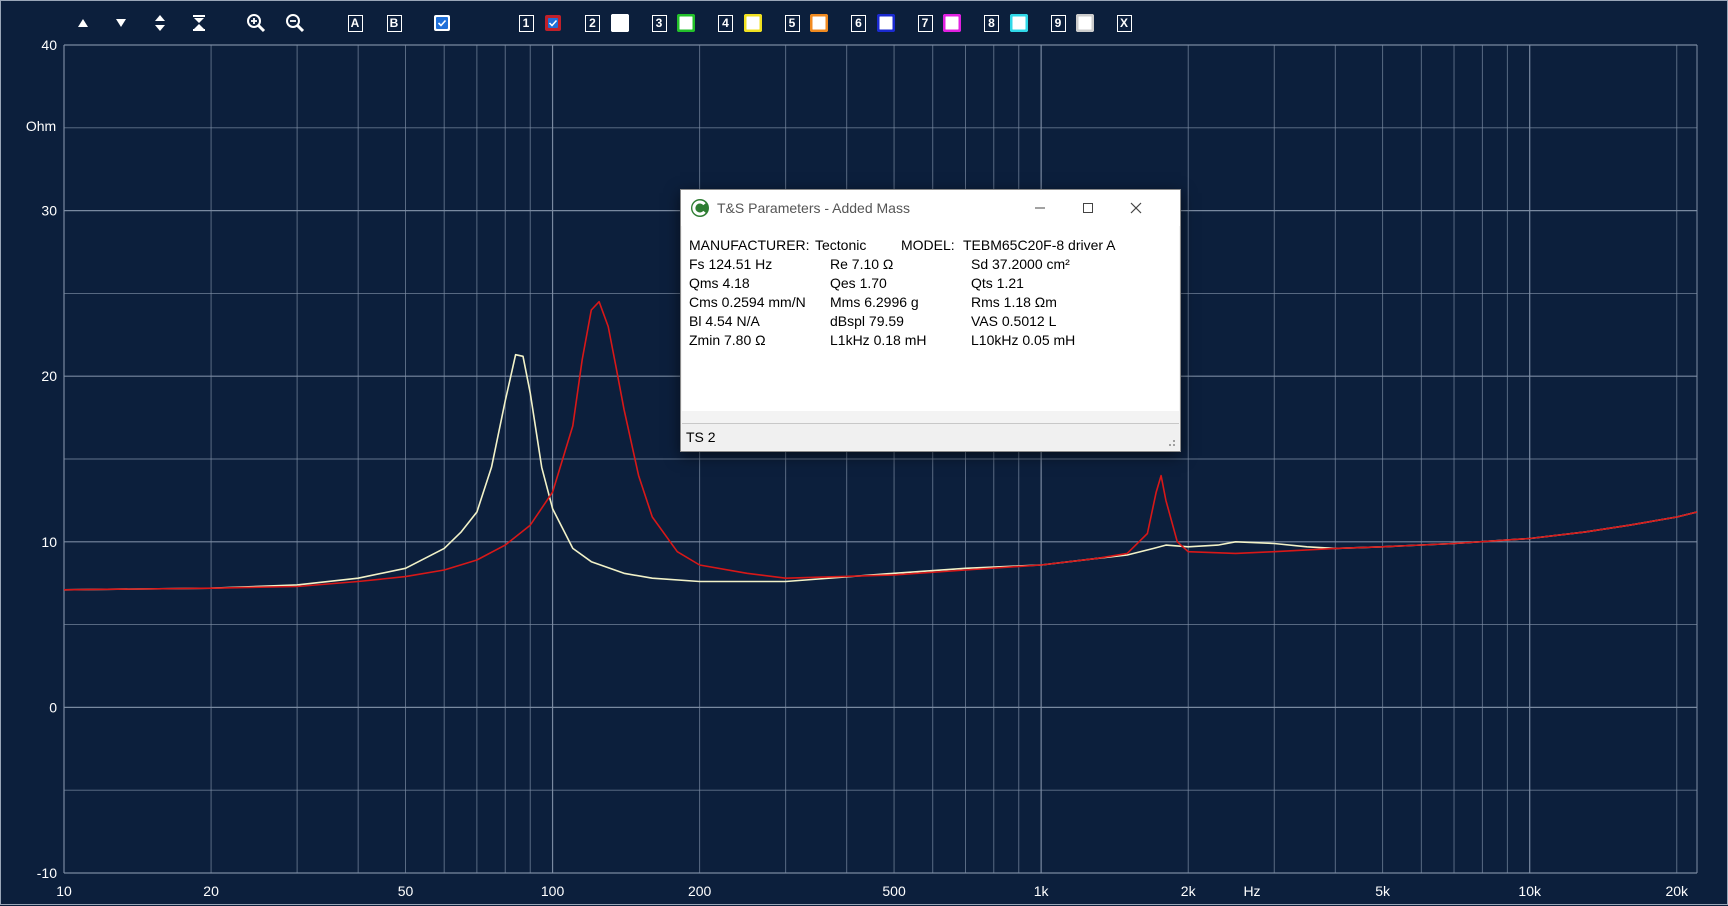  I want to click on trace-2-color-swatch, so click(620, 23).